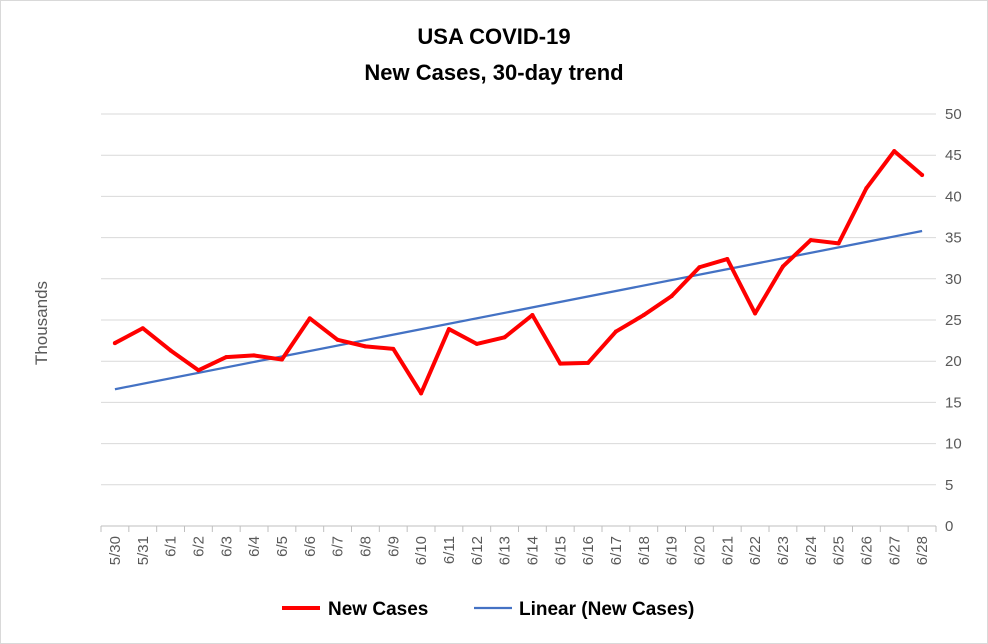 The image size is (988, 644). What do you see at coordinates (953, 402) in the screenshot?
I see `y-tick-label: 15` at bounding box center [953, 402].